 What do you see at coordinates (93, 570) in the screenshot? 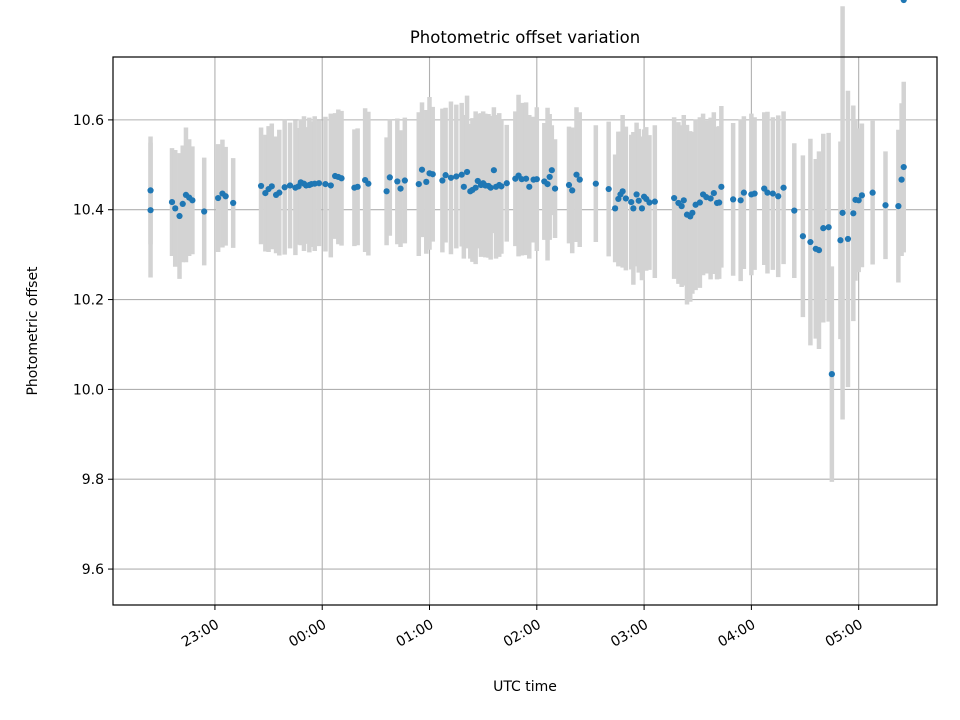
I see `y-tick-label: 9.6` at bounding box center [93, 570].